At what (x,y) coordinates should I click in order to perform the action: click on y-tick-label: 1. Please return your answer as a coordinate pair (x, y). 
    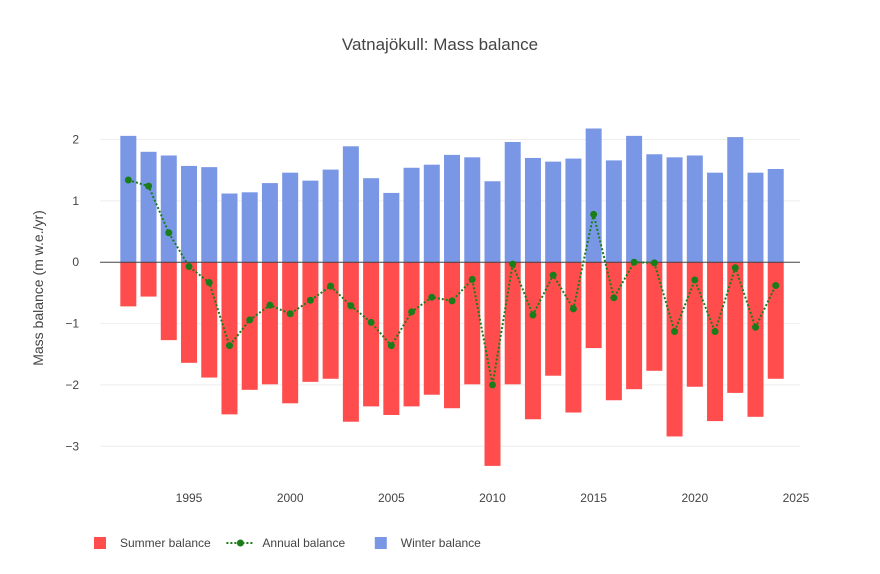
    Looking at the image, I should click on (75, 201).